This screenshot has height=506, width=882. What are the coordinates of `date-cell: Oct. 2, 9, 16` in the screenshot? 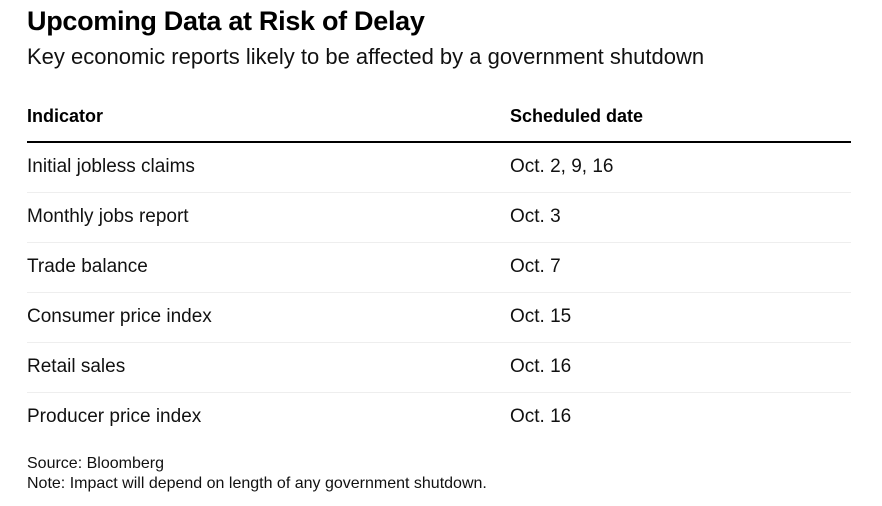 It's located at (562, 166).